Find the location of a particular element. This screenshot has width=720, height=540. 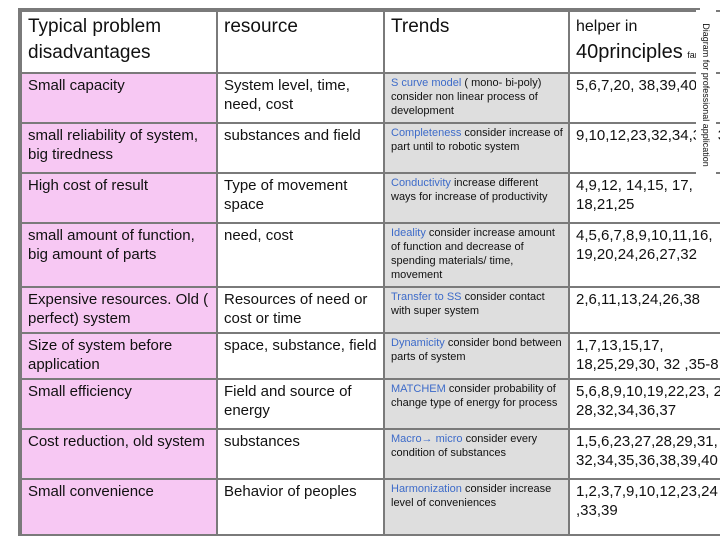

trend-keyword: S curve model is located at coordinates (426, 83).